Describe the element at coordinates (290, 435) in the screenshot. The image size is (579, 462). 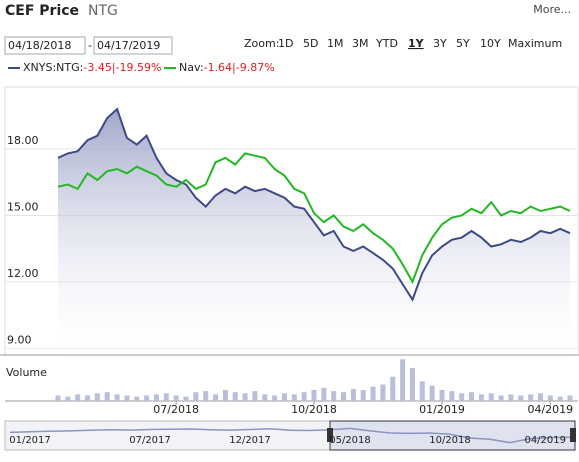
I see `navigator-line` at that location.